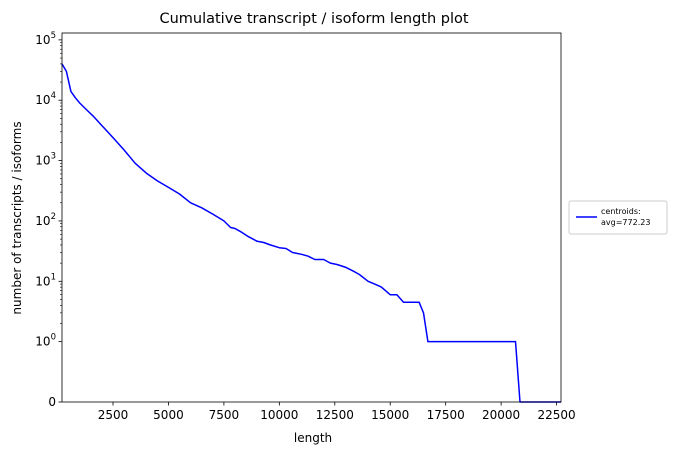  I want to click on x-tick-label: 15000, so click(390, 415).